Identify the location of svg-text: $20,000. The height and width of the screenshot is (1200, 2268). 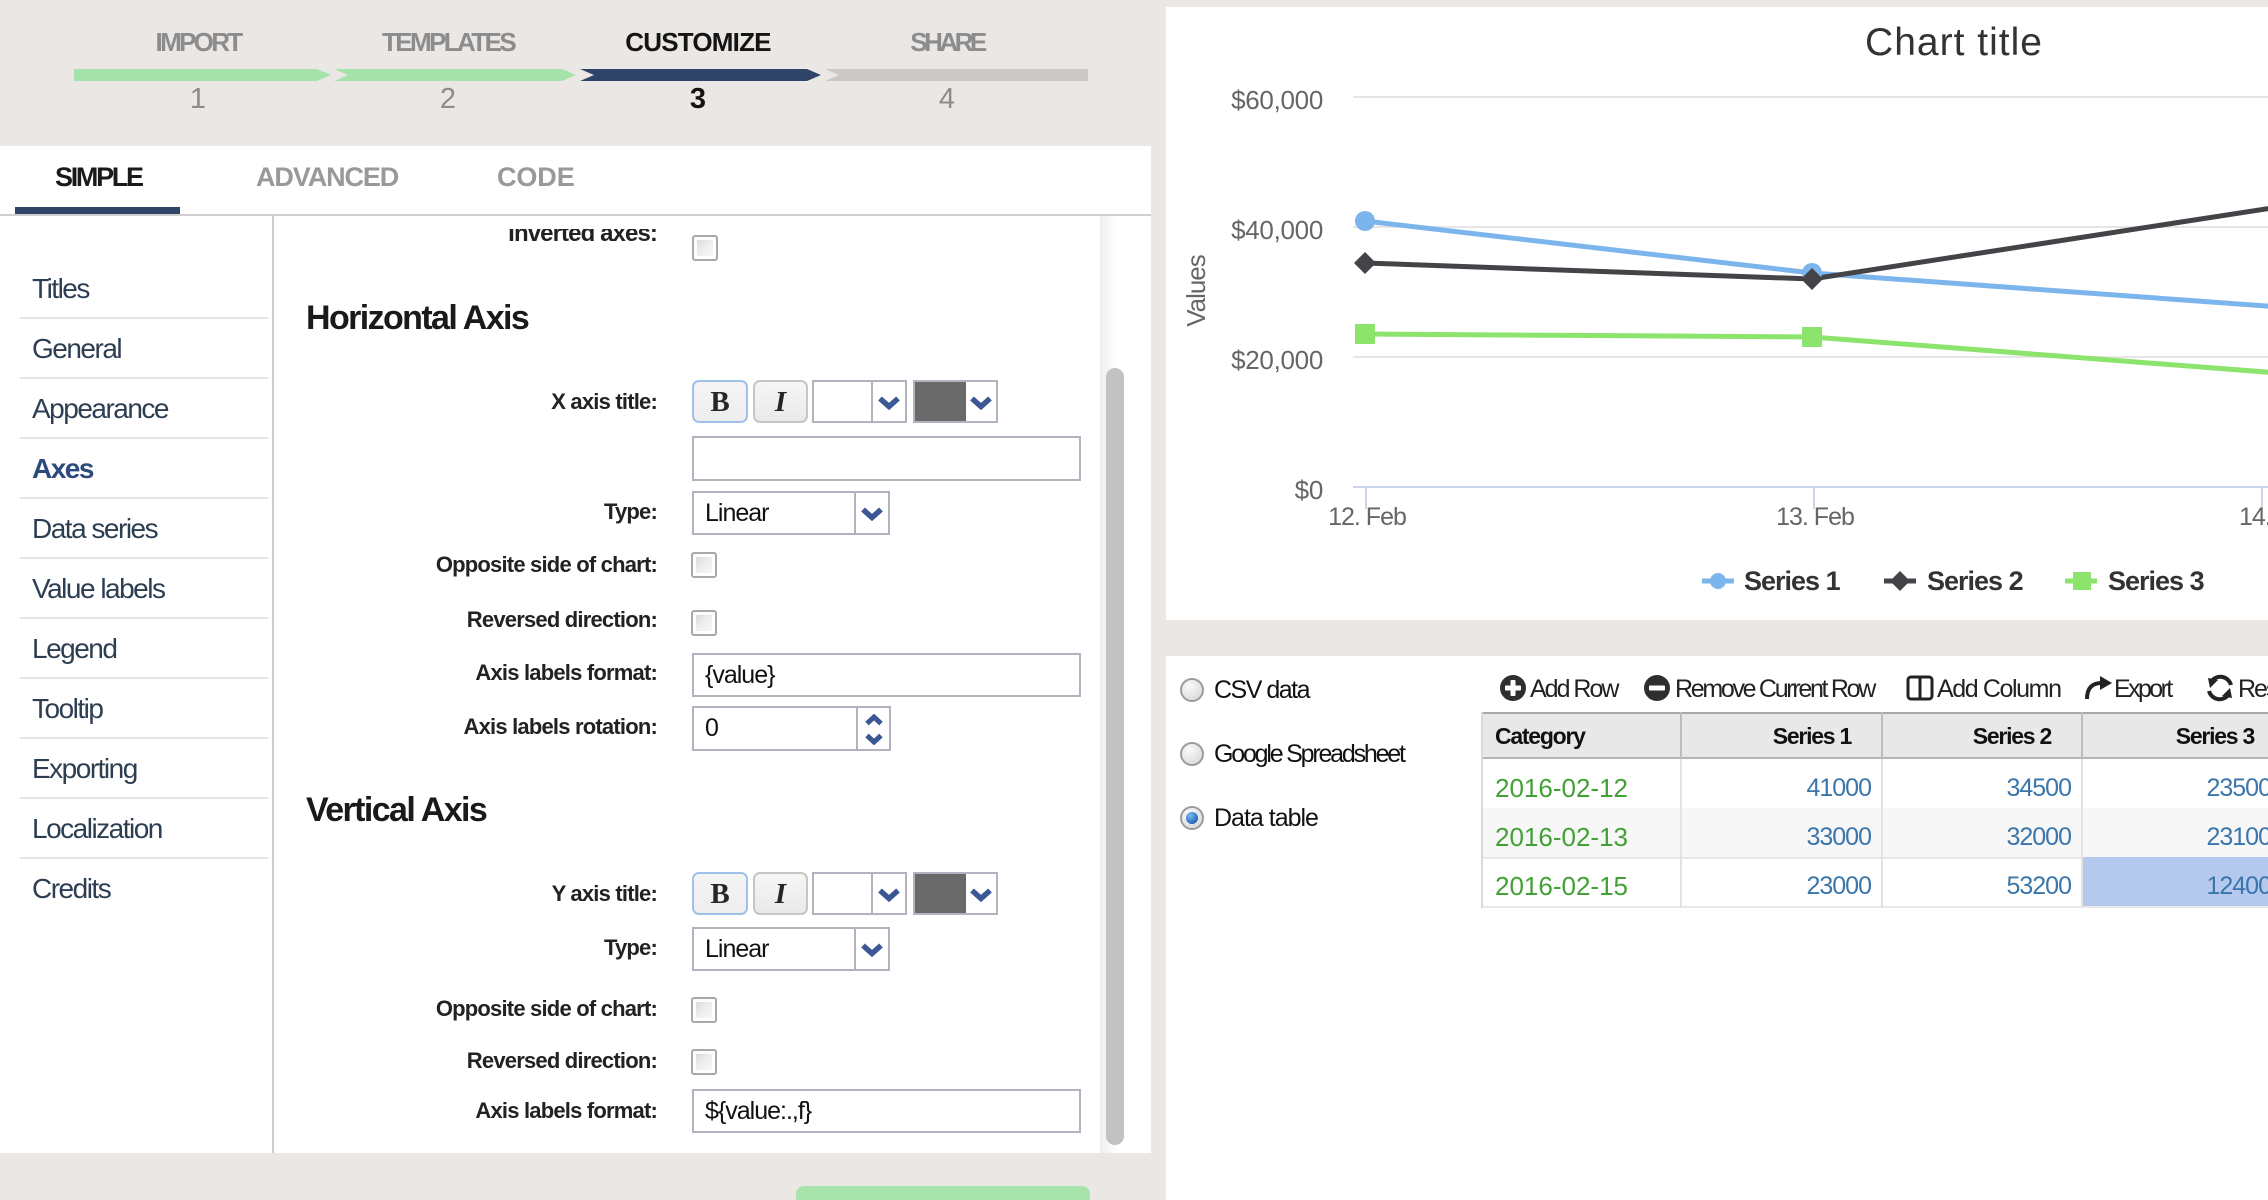
(1277, 360).